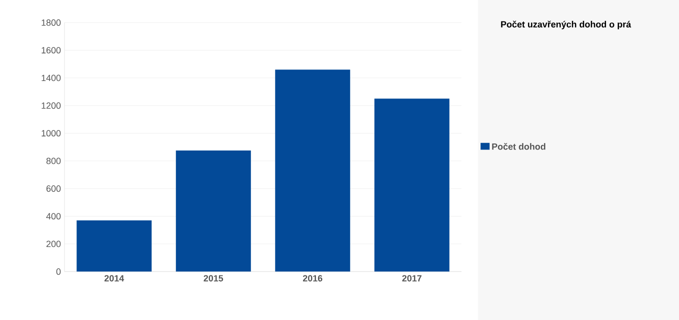 The height and width of the screenshot is (320, 679). What do you see at coordinates (53, 244) in the screenshot?
I see `y-tick-label: 200` at bounding box center [53, 244].